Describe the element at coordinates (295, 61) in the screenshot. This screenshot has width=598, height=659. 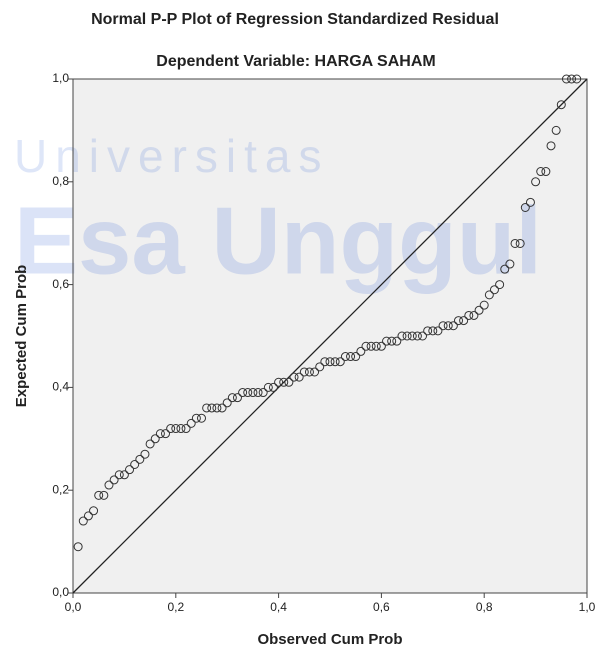
I see `chart-subtitle: Dependent Variable: HARGA SAHAM` at that location.